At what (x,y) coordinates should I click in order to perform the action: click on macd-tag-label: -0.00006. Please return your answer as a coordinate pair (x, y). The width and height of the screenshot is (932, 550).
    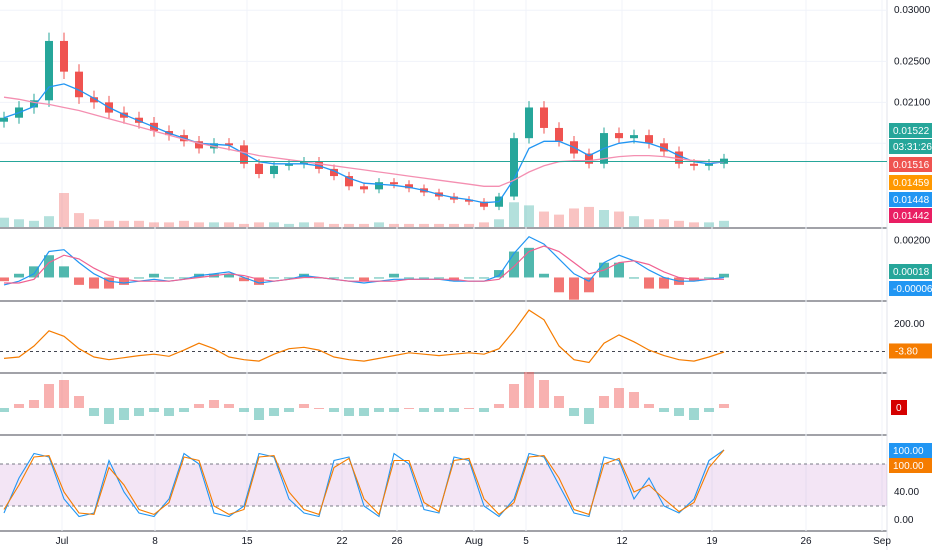
    Looking at the image, I should click on (912, 289).